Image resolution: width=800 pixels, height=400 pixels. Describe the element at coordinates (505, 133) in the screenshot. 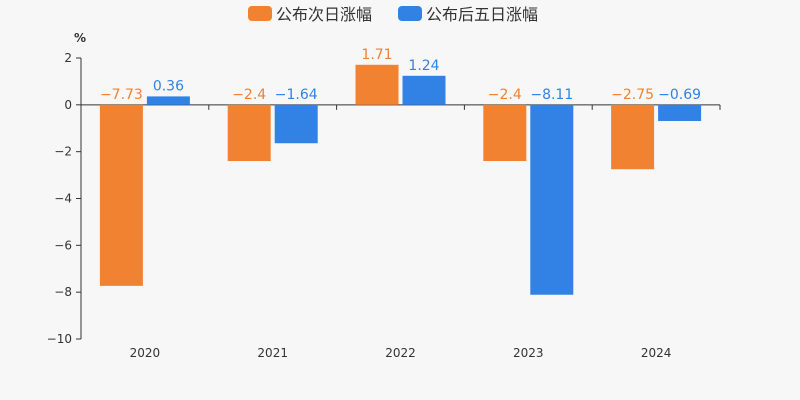

I see `bar-series1-2023` at that location.